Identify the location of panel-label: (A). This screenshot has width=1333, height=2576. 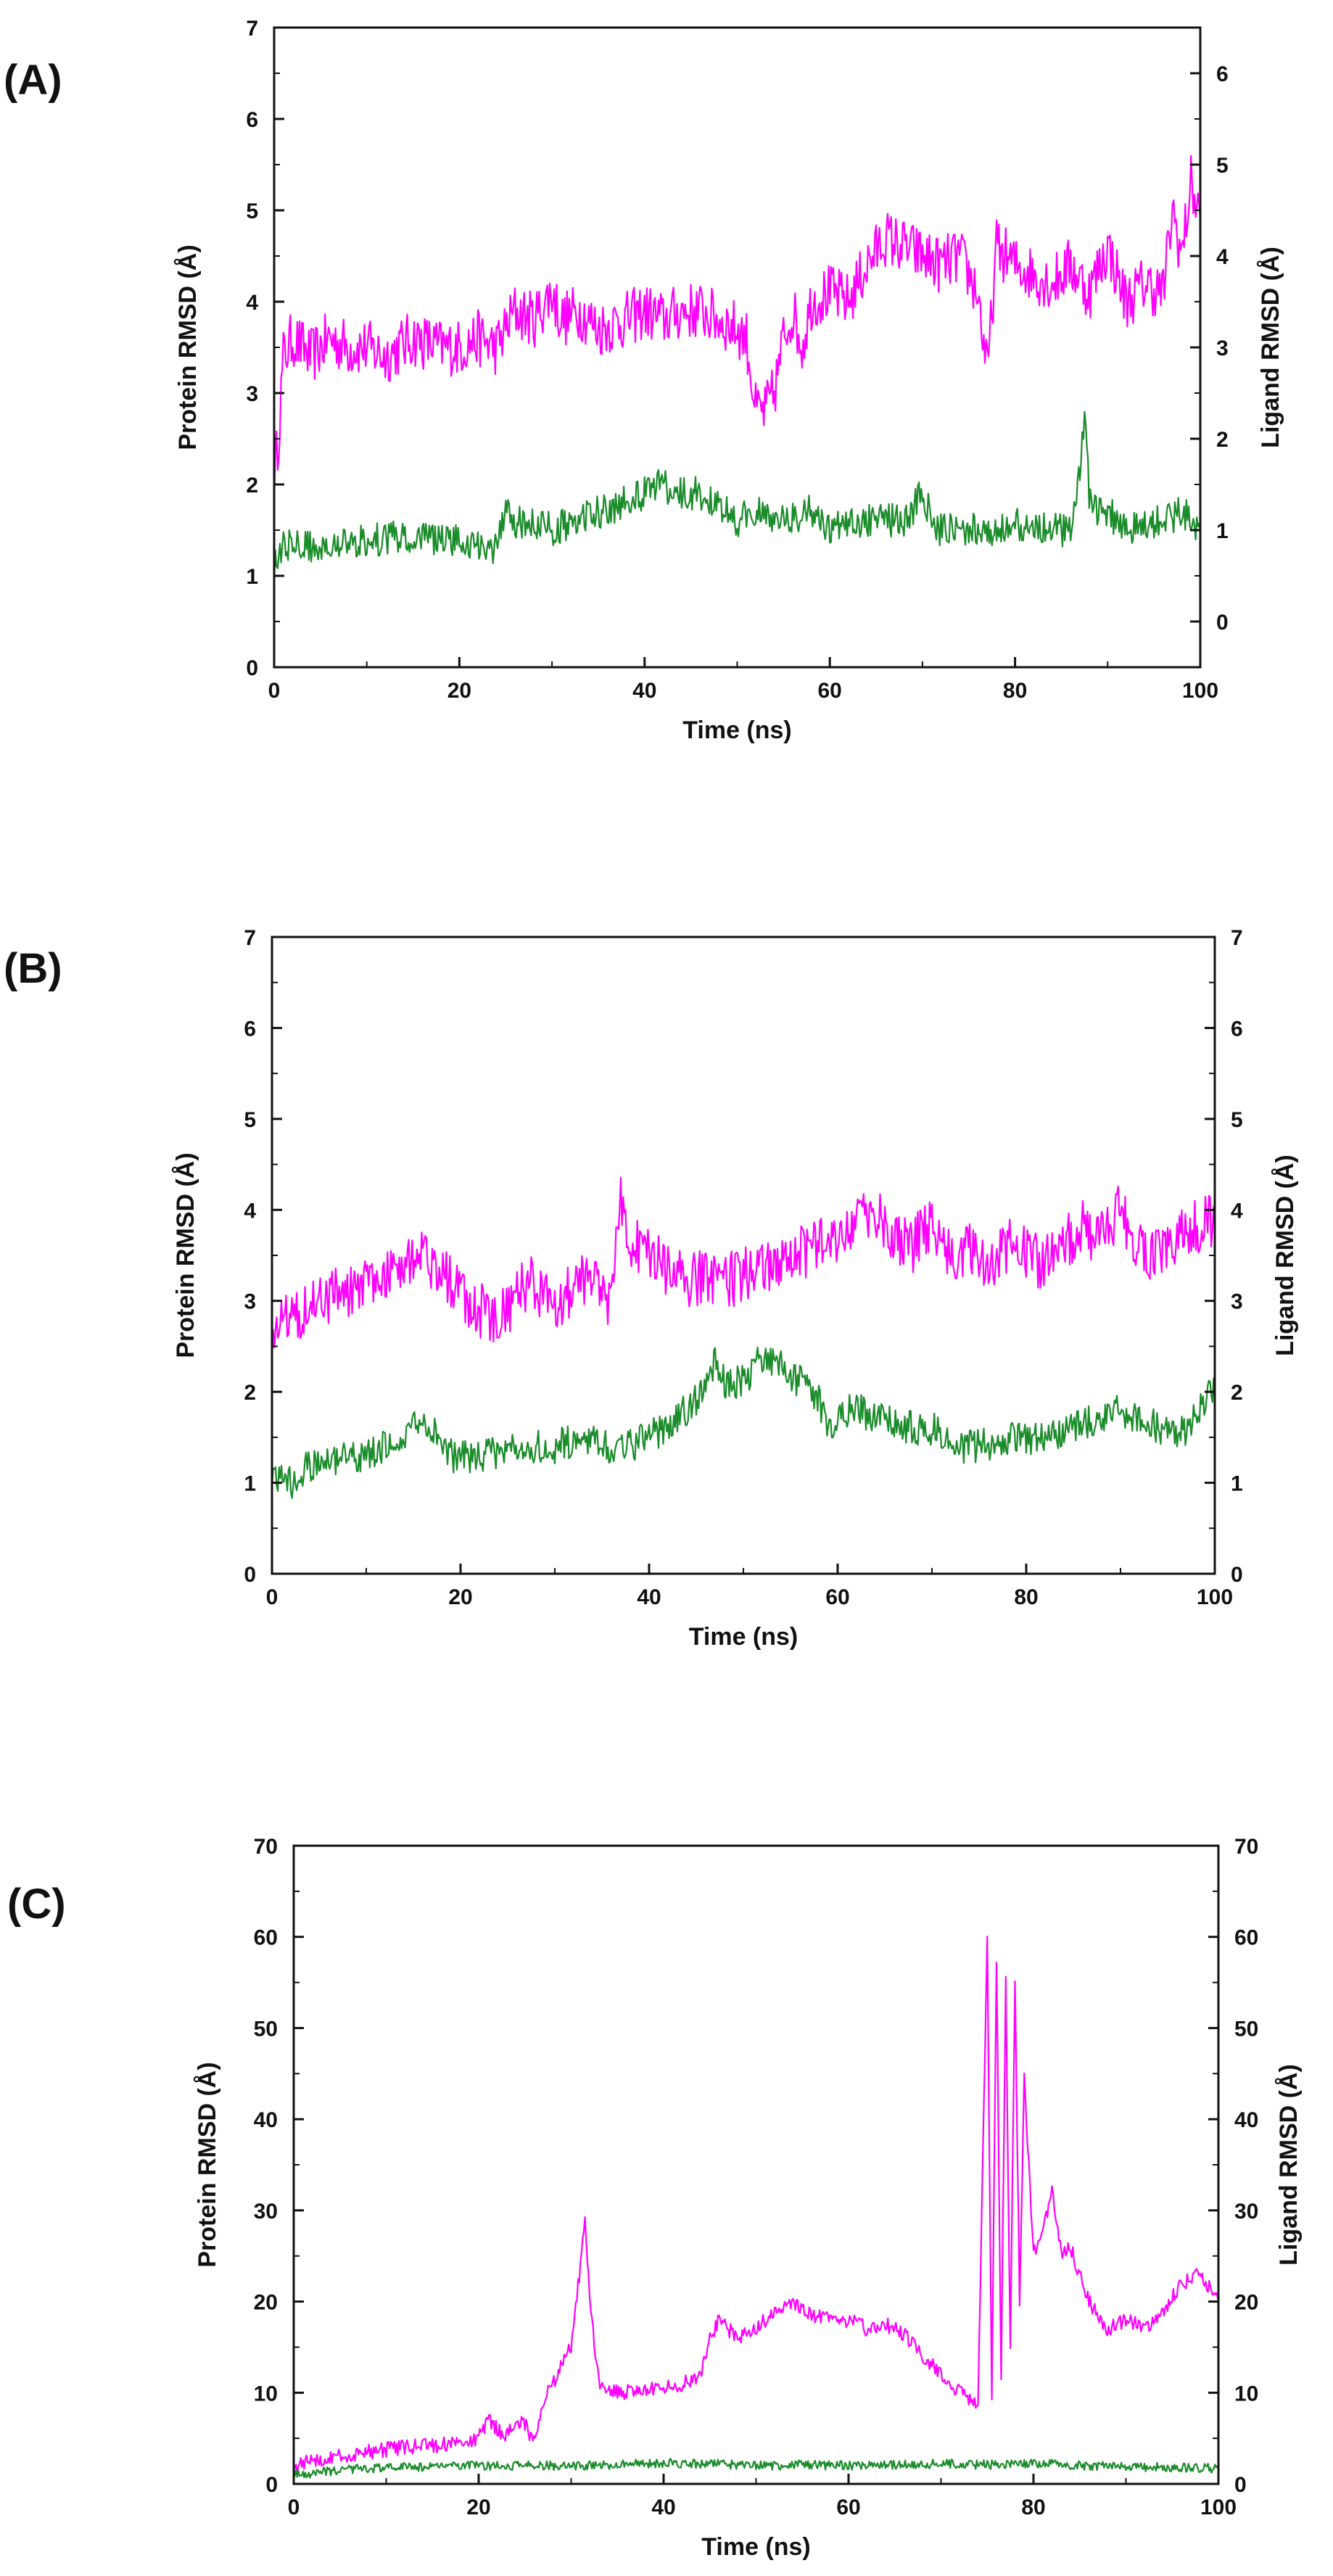
(33, 80).